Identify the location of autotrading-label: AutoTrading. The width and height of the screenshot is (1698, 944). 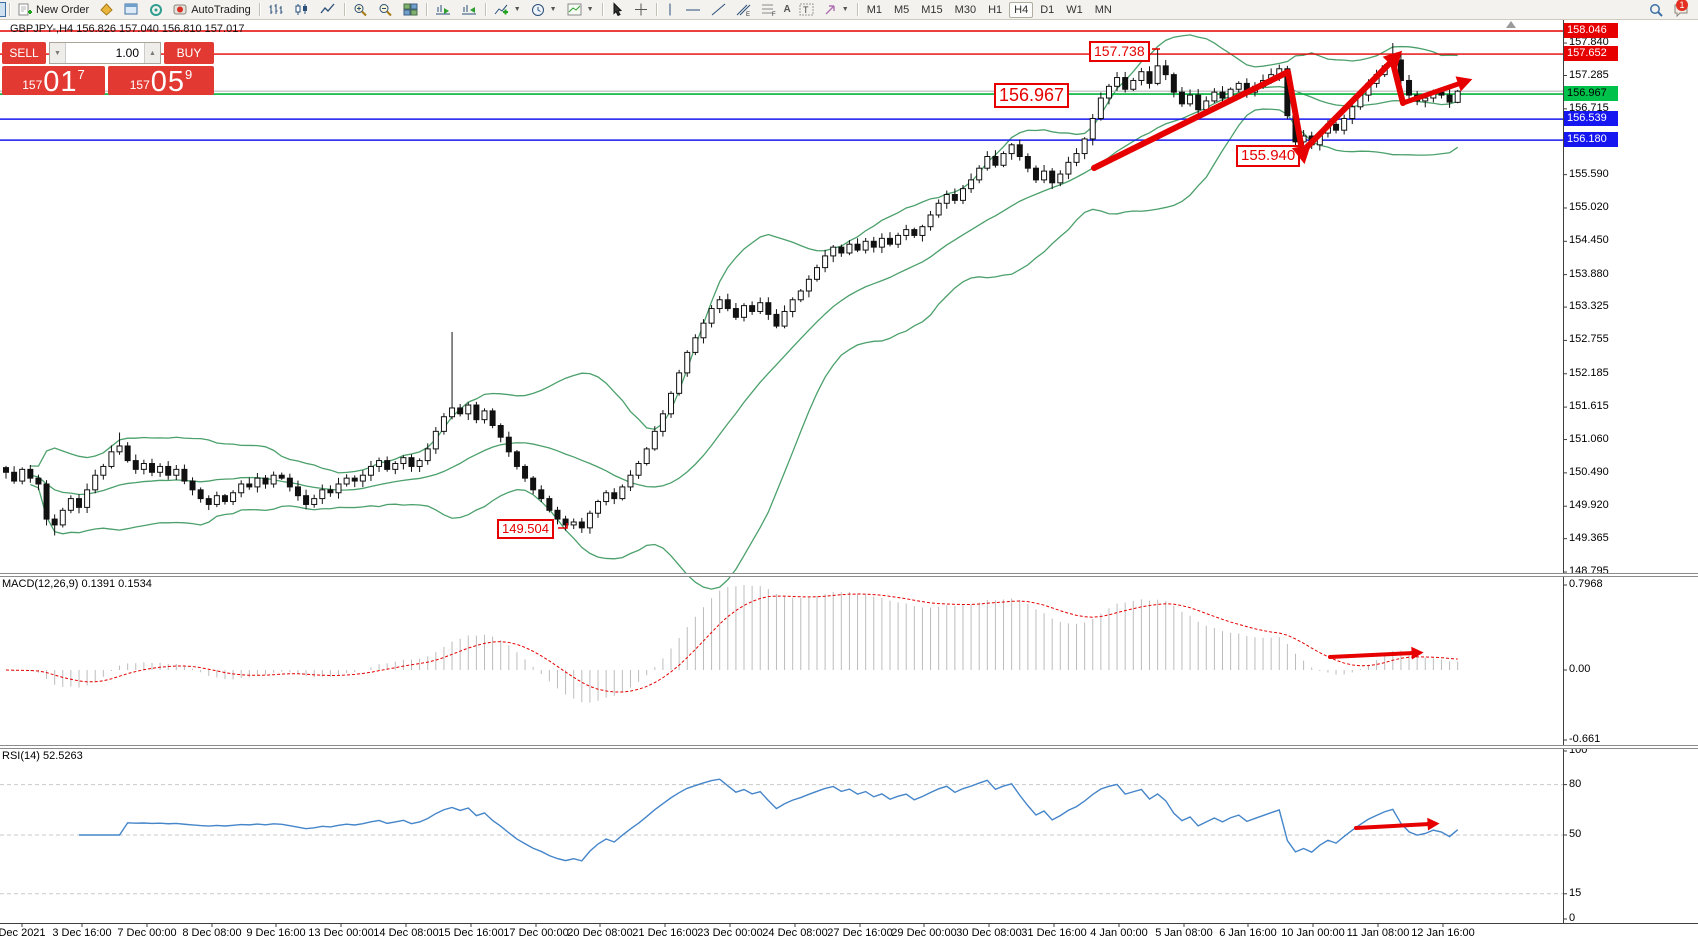
(221, 9).